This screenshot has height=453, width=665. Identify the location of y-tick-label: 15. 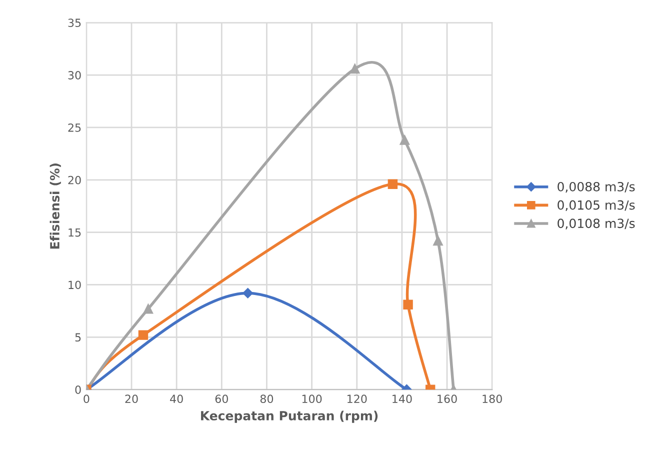
(74, 232).